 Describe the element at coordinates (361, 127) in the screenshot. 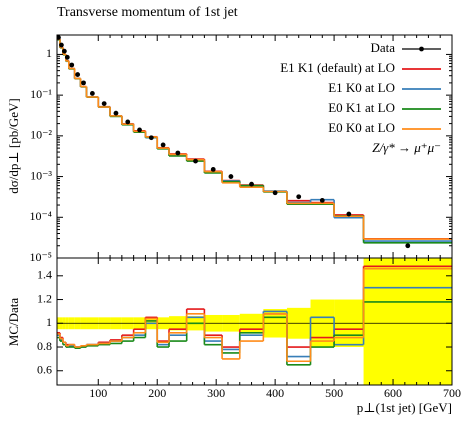

I see `legend-label: E0 K0 at LO` at that location.